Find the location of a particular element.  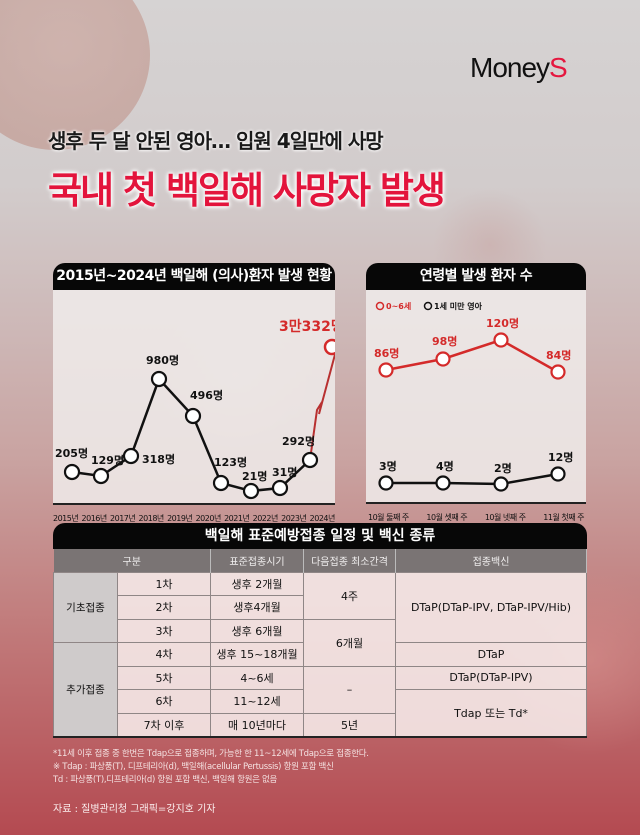

x-label: 2015년 is located at coordinates (66, 518).